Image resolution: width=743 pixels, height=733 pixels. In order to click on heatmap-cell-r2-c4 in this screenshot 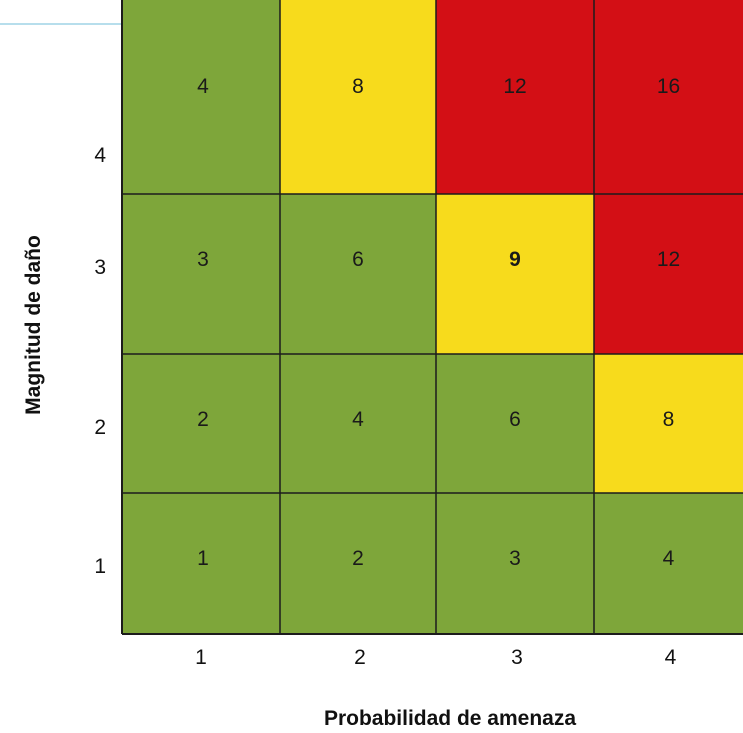, I will do `click(668, 423)`.